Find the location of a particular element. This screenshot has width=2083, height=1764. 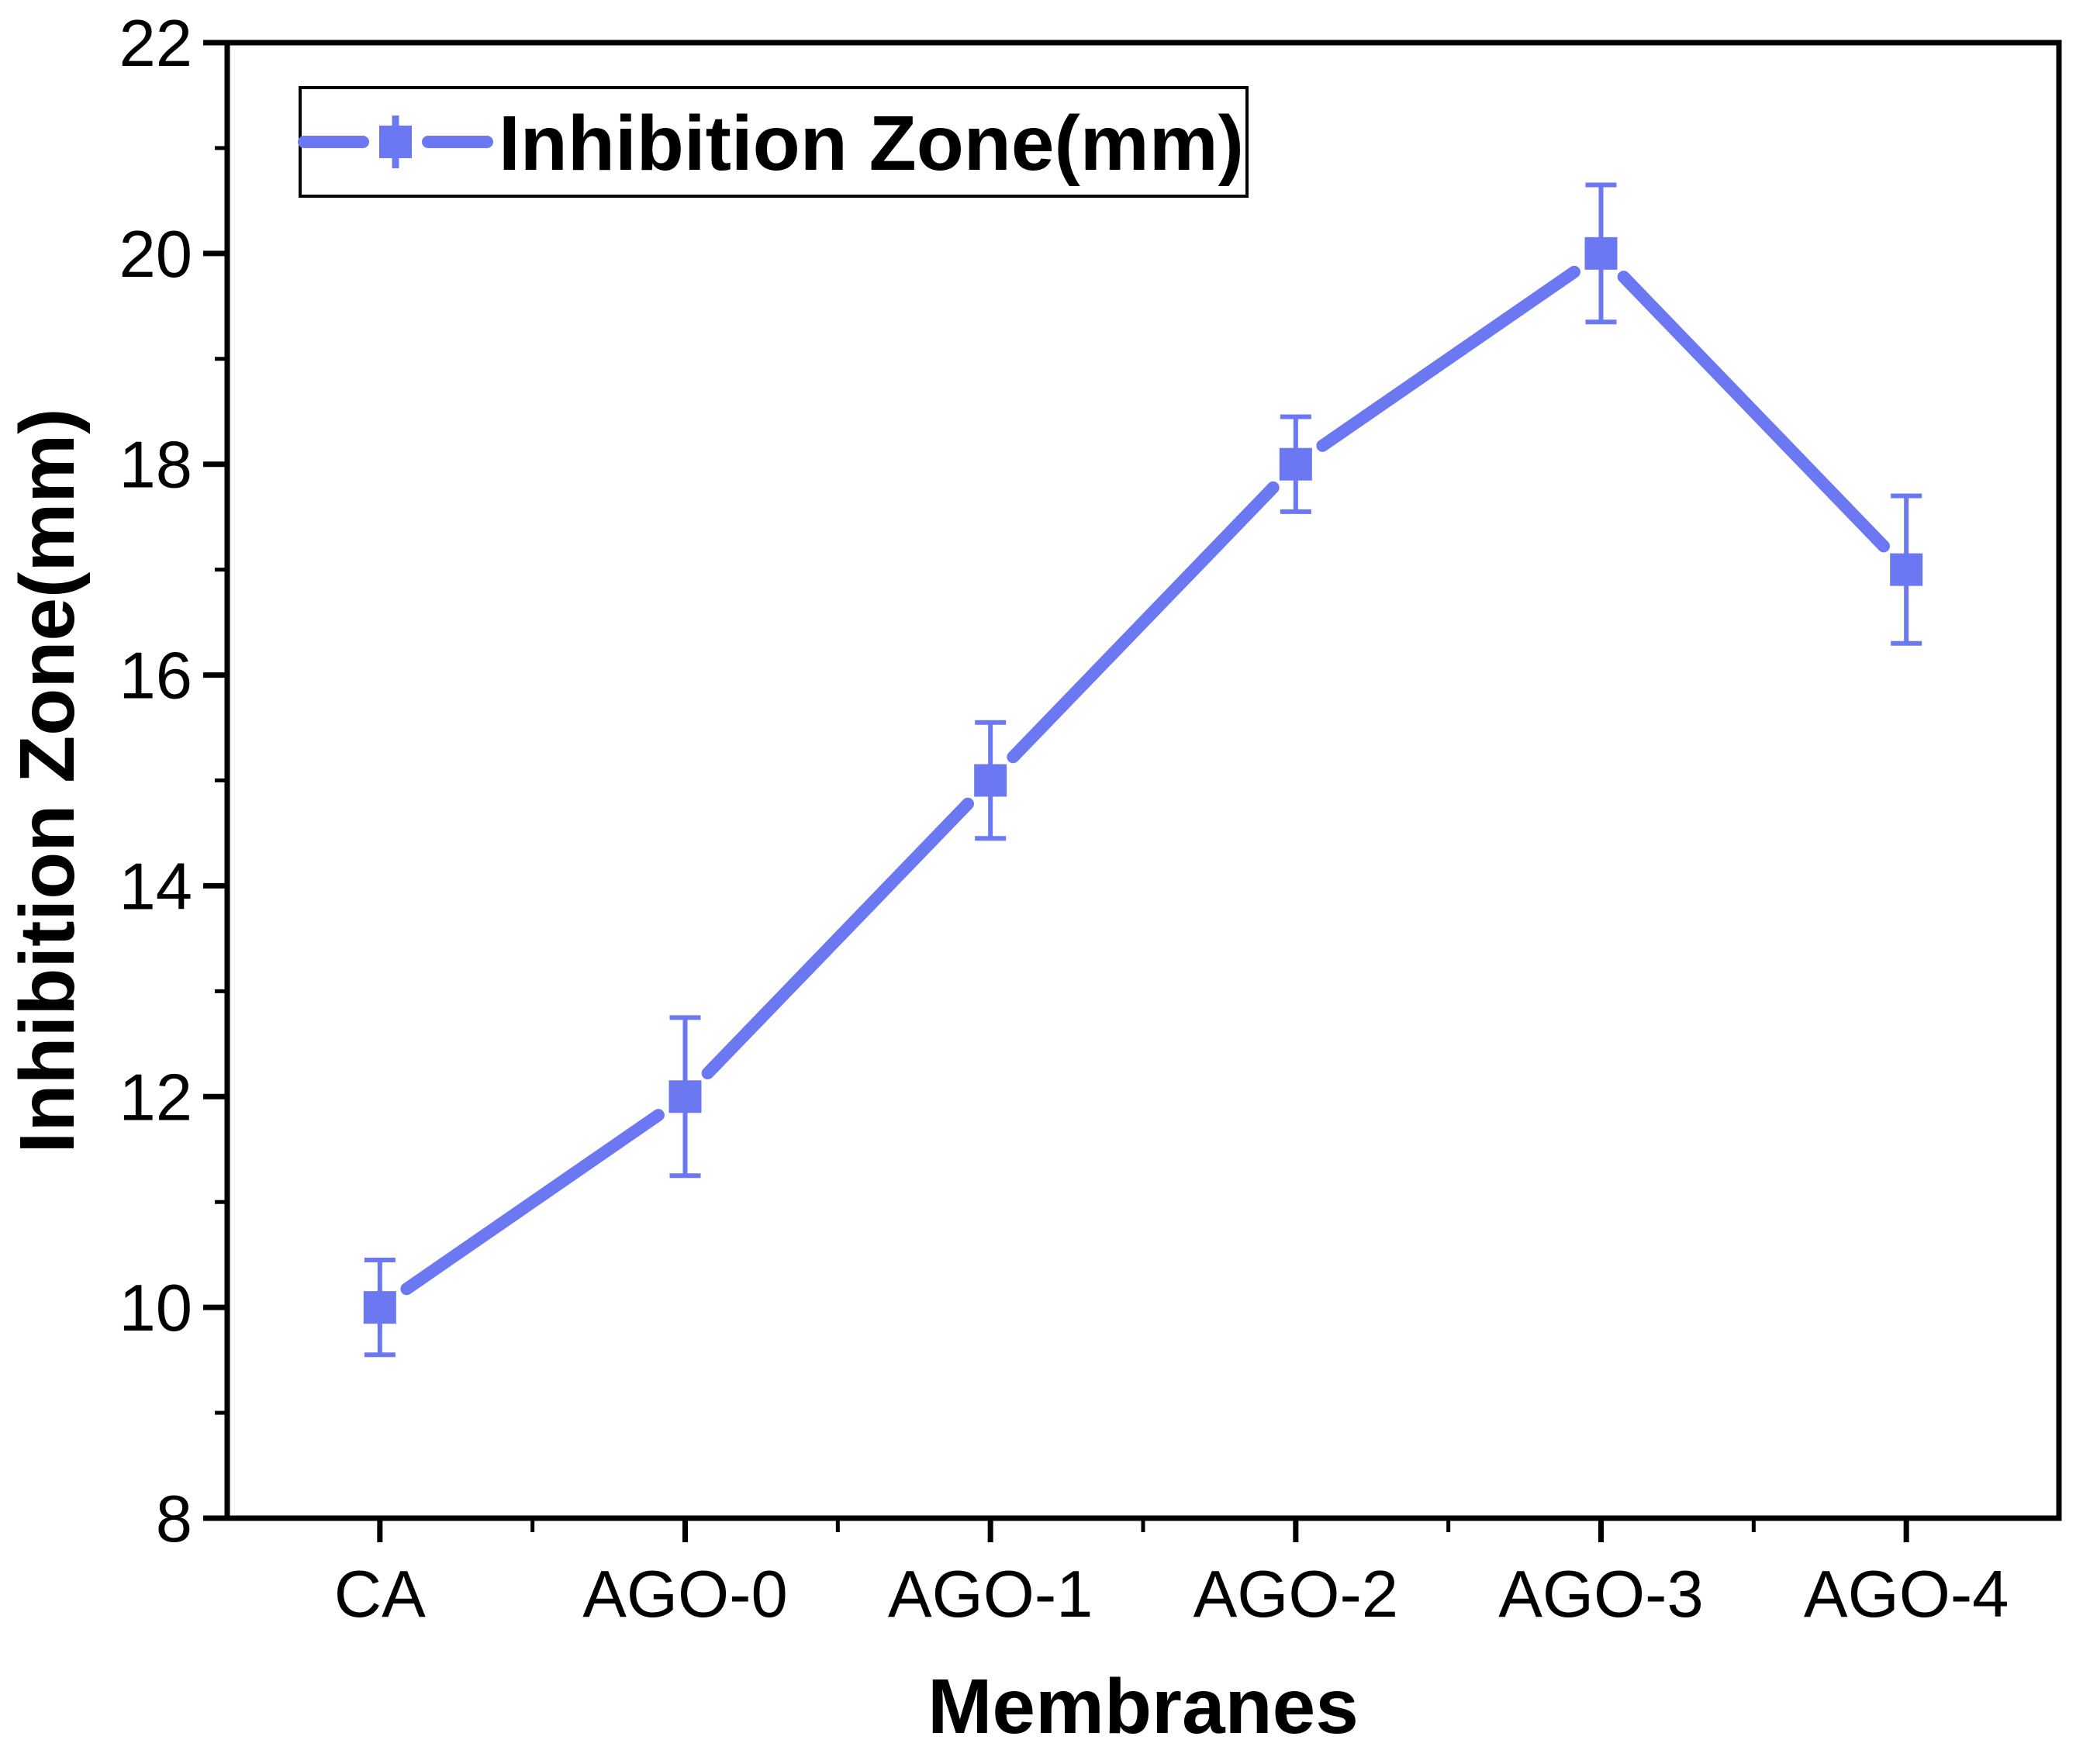

y-tick-label: 10 is located at coordinates (155, 1308).